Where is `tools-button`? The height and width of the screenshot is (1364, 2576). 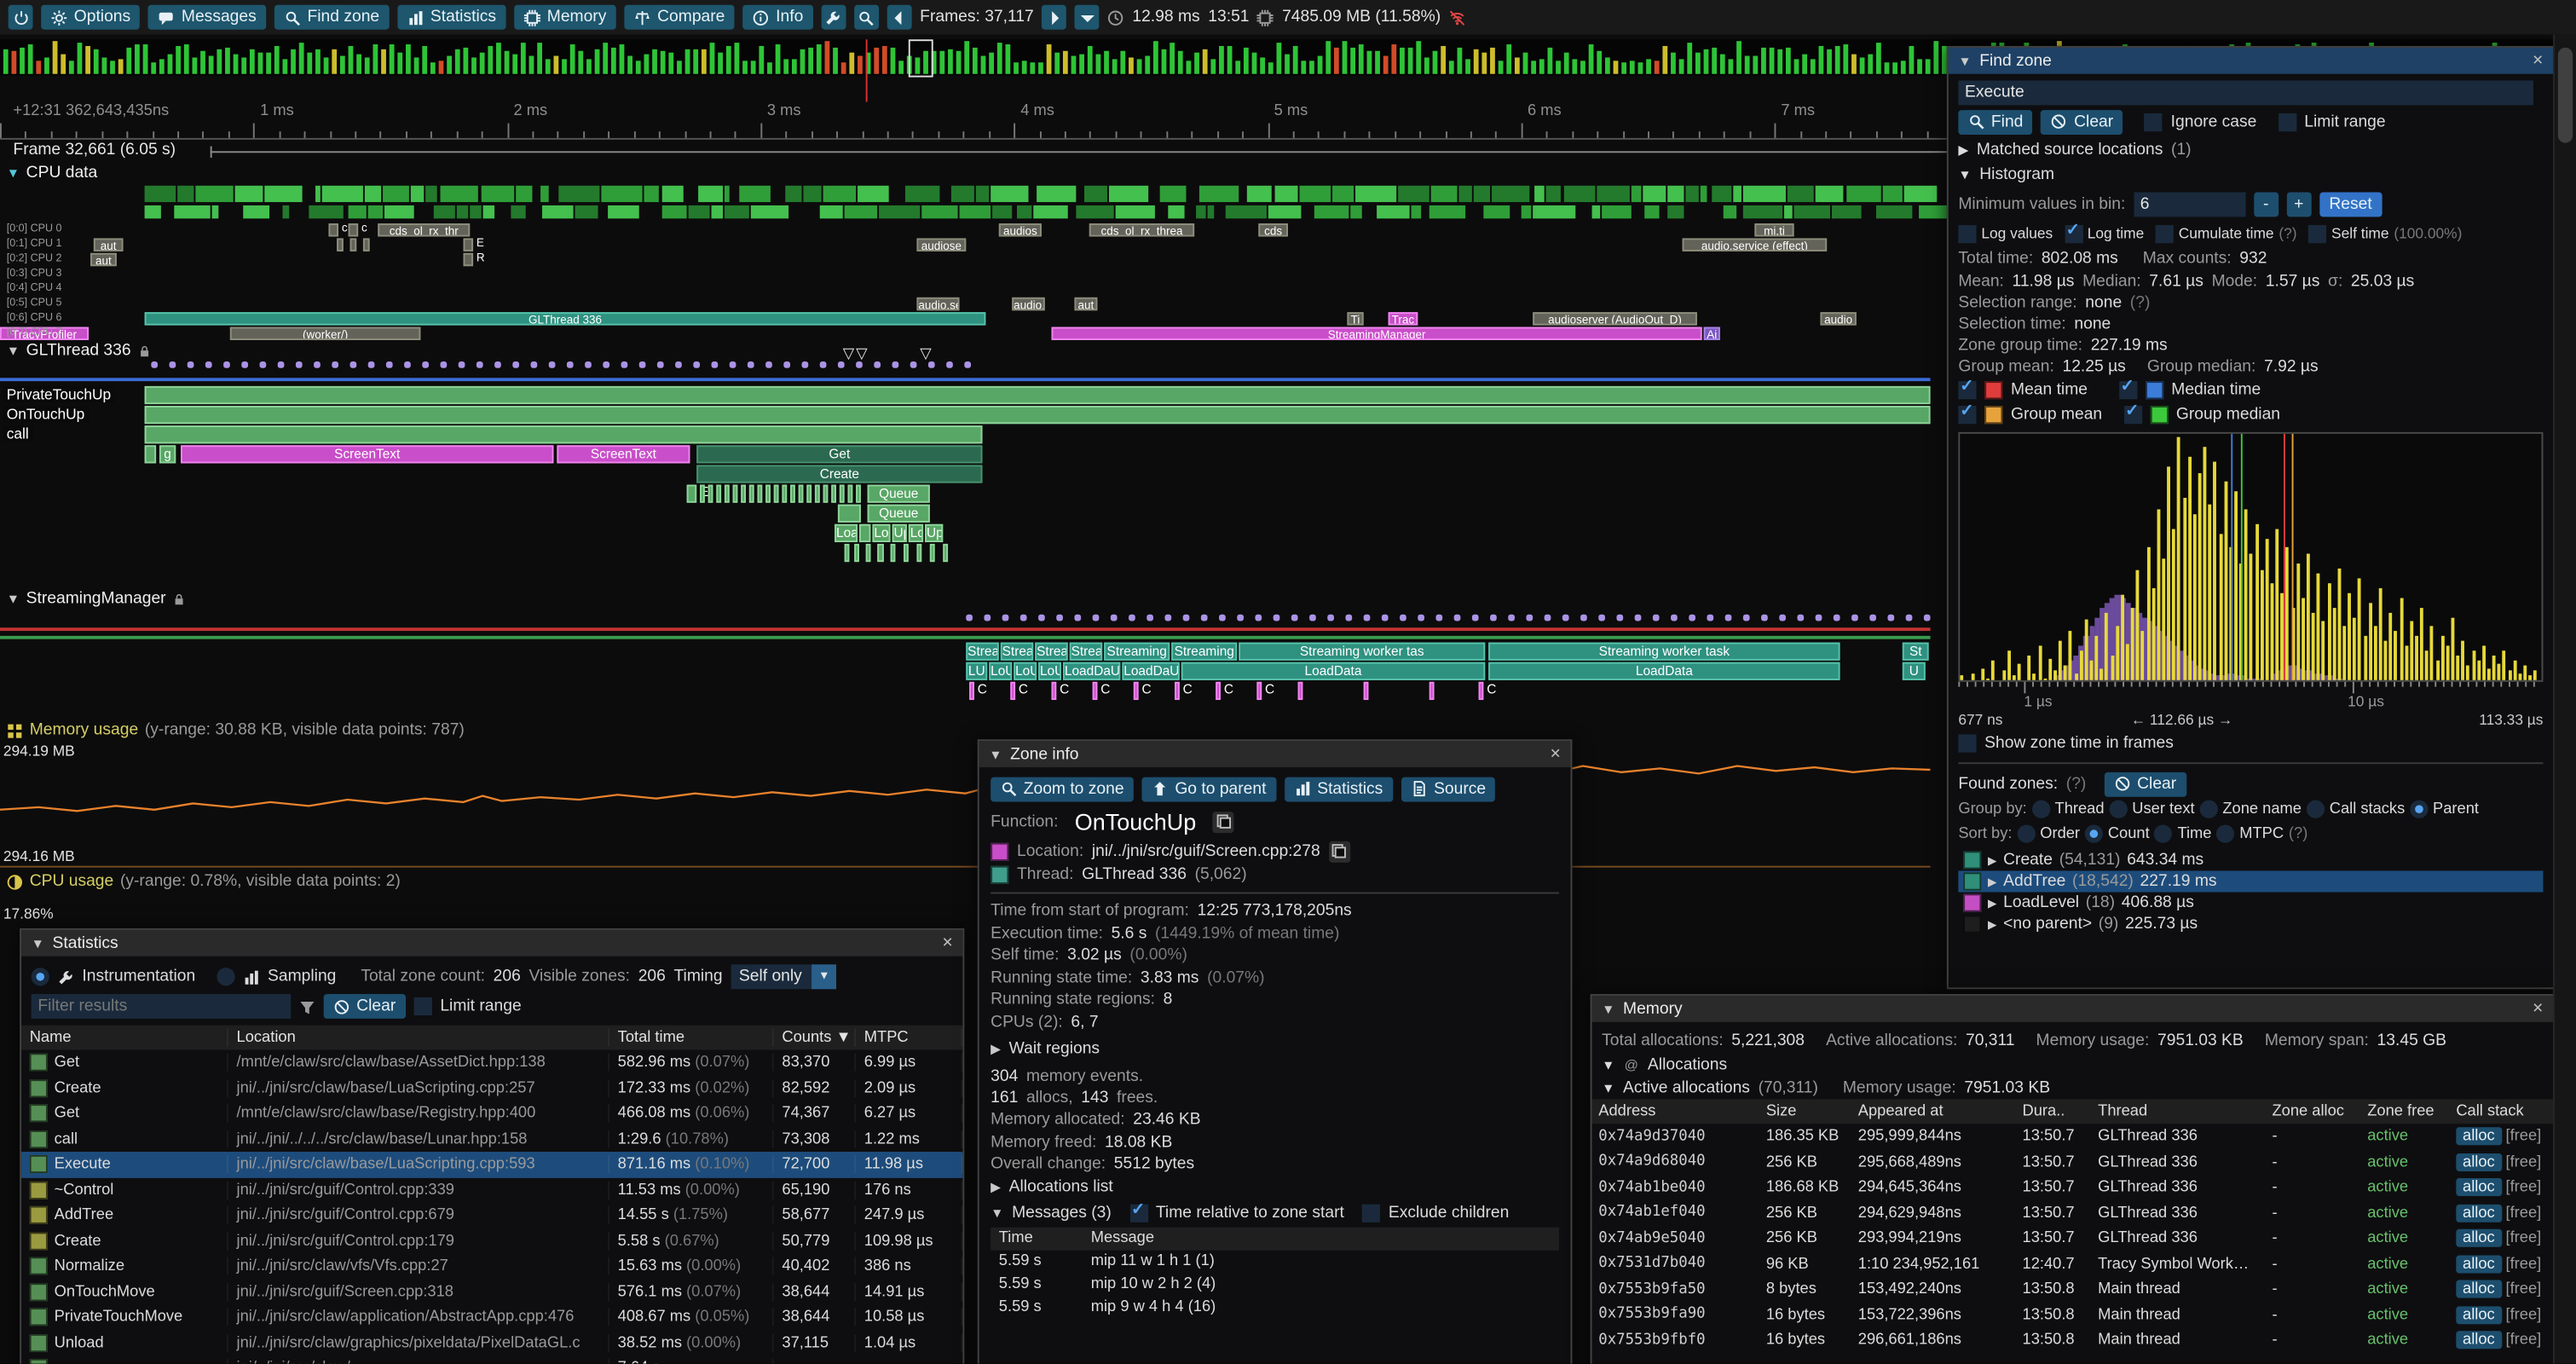
tools-button is located at coordinates (833, 17).